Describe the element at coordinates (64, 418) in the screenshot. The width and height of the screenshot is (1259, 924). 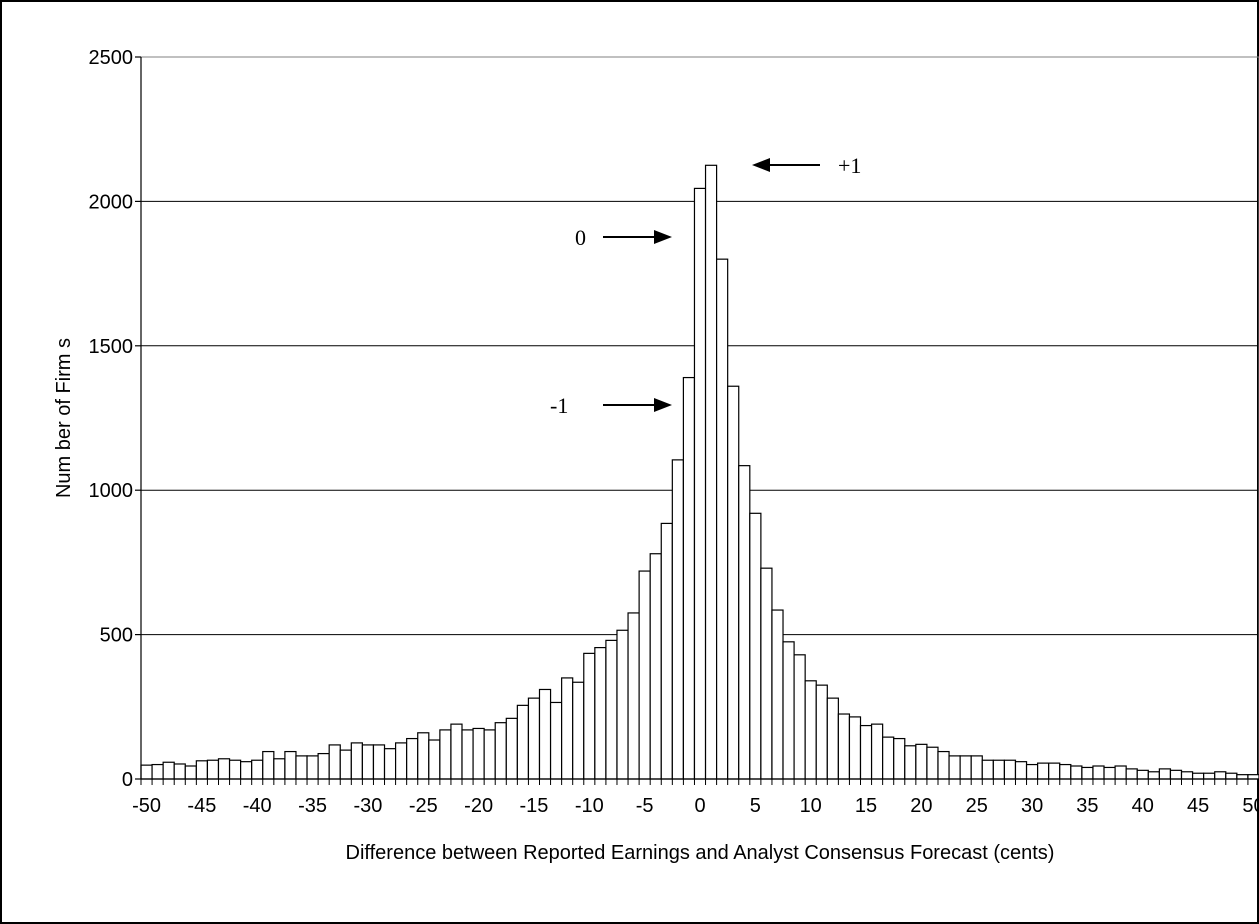
I see `y-axis-label: Num ber of Firm s` at that location.